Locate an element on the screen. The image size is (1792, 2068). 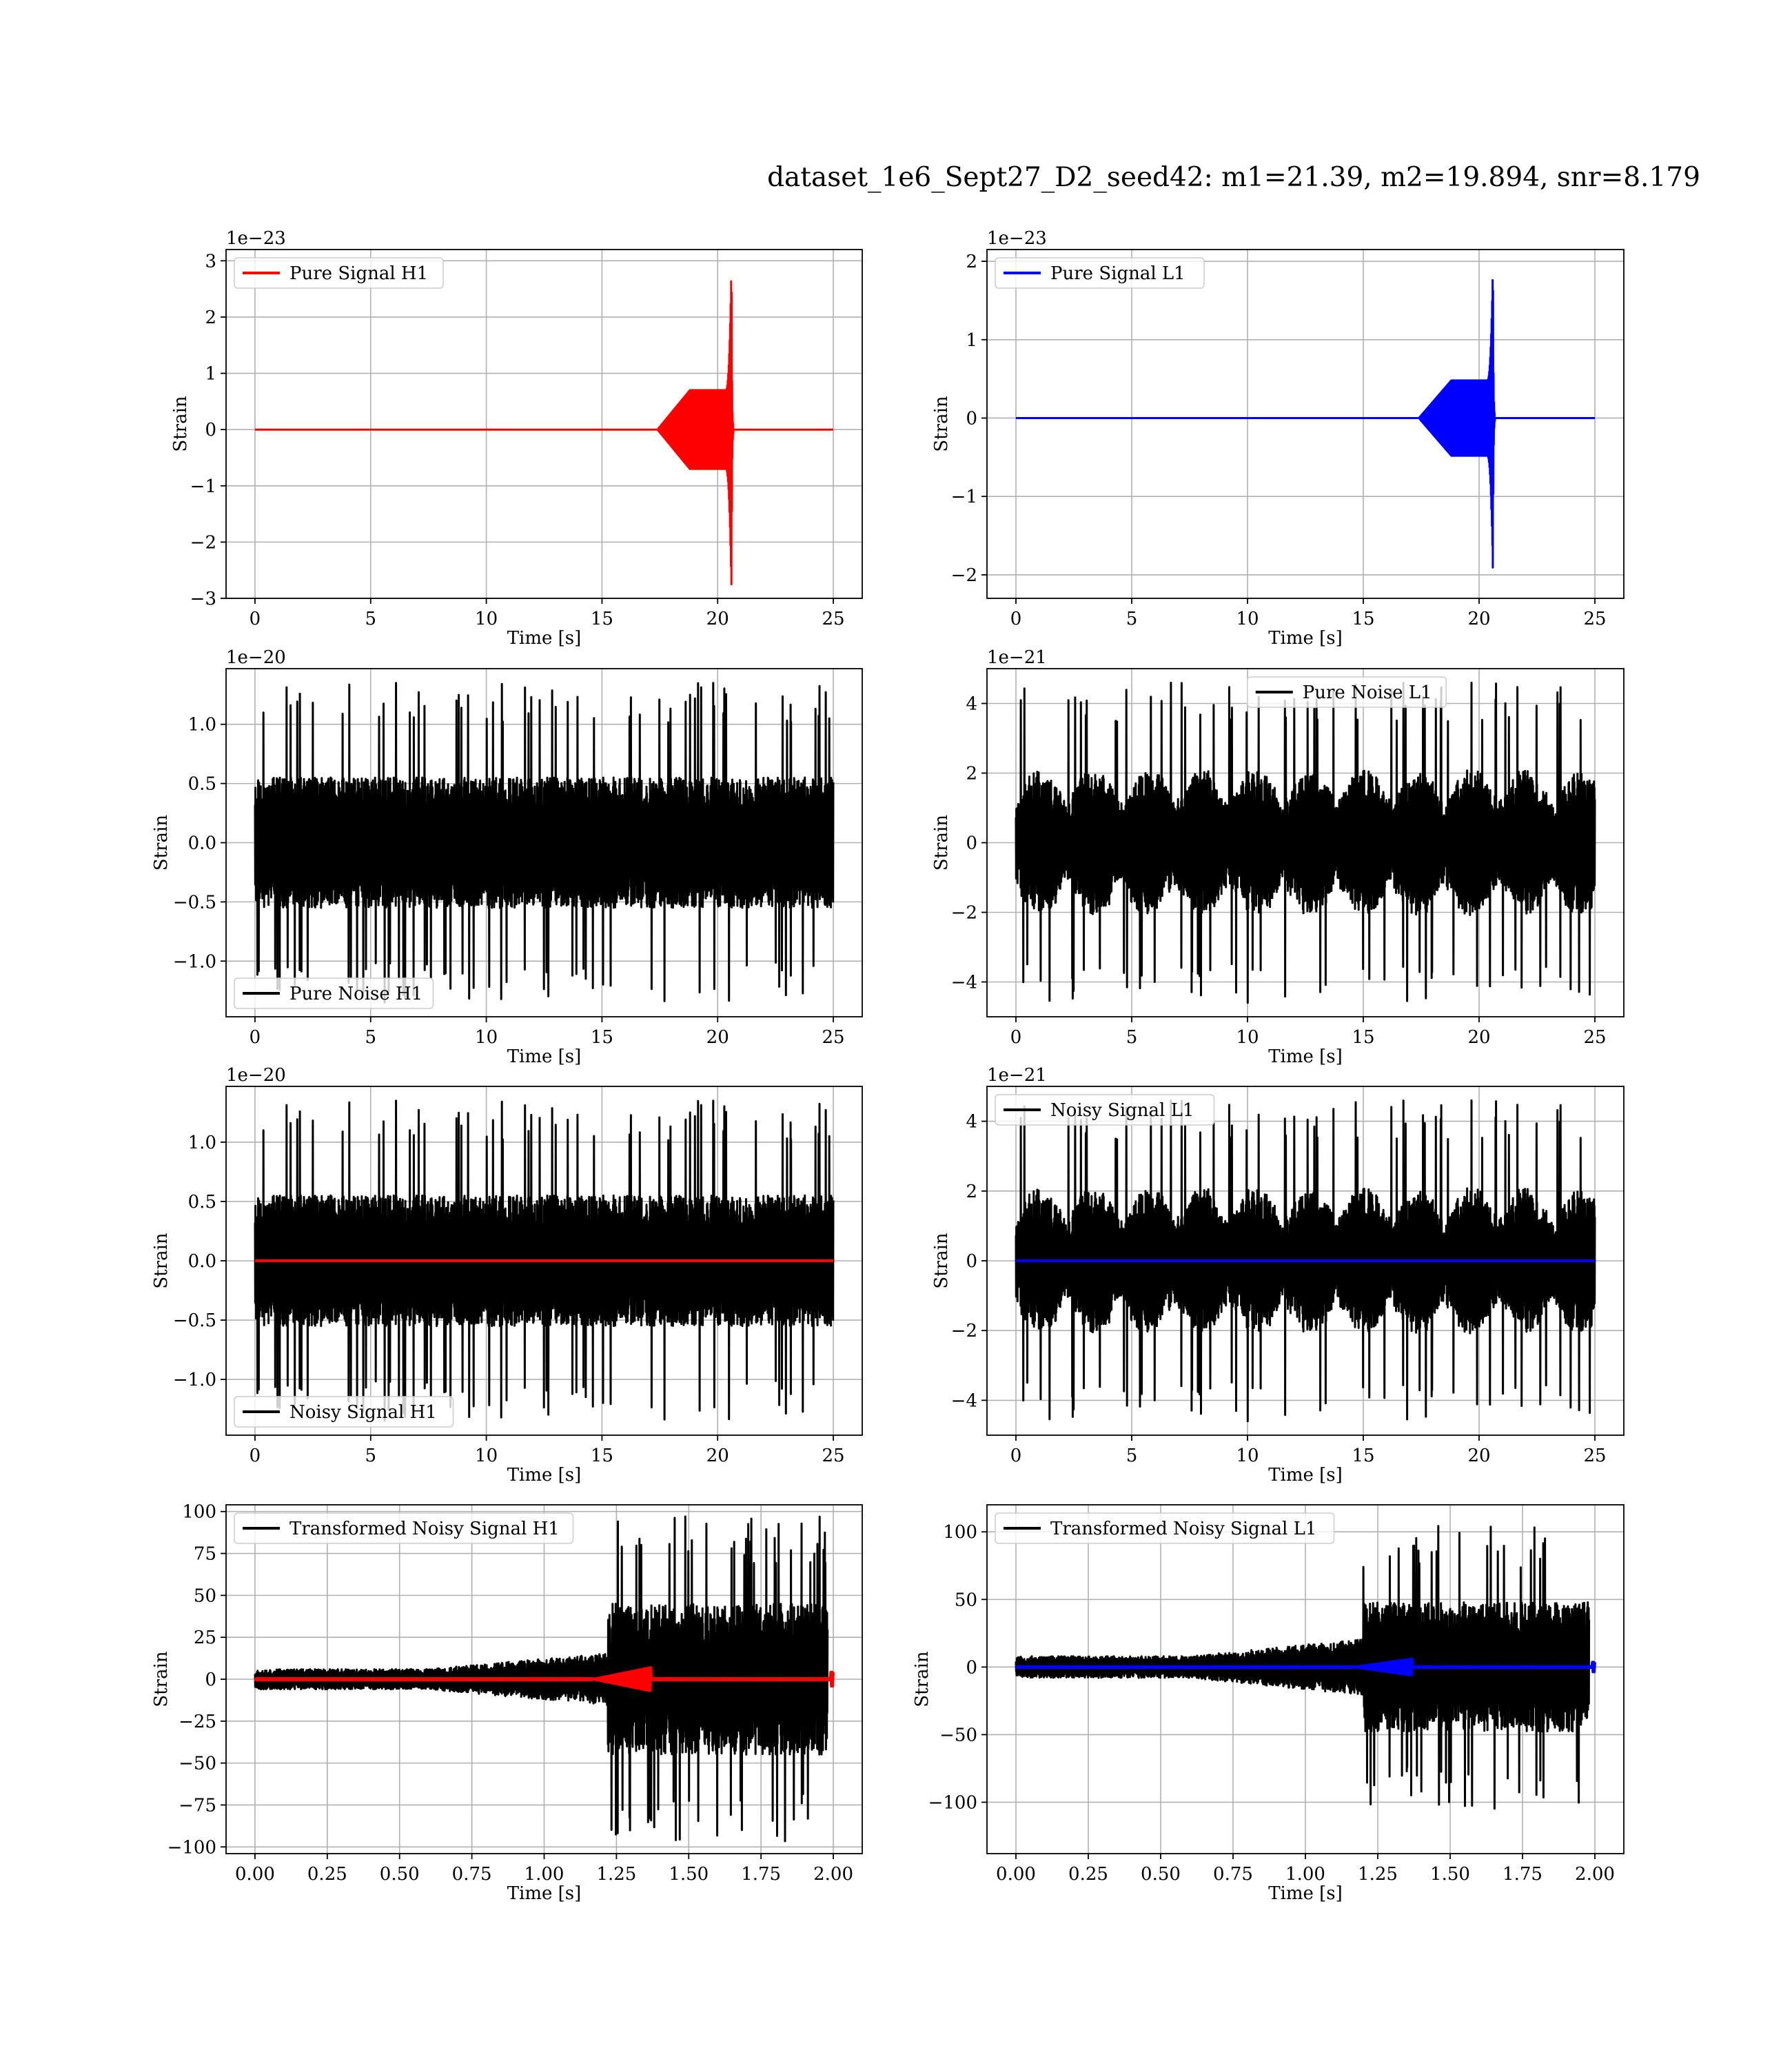
y-tick-label: −3 is located at coordinates (203, 599).